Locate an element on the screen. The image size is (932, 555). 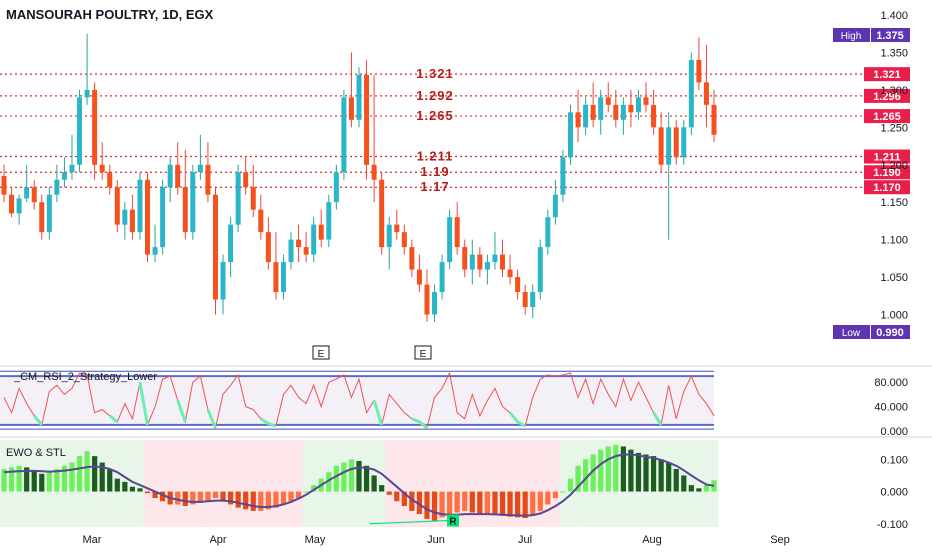
level-label: 1.321 is located at coordinates (435, 73).